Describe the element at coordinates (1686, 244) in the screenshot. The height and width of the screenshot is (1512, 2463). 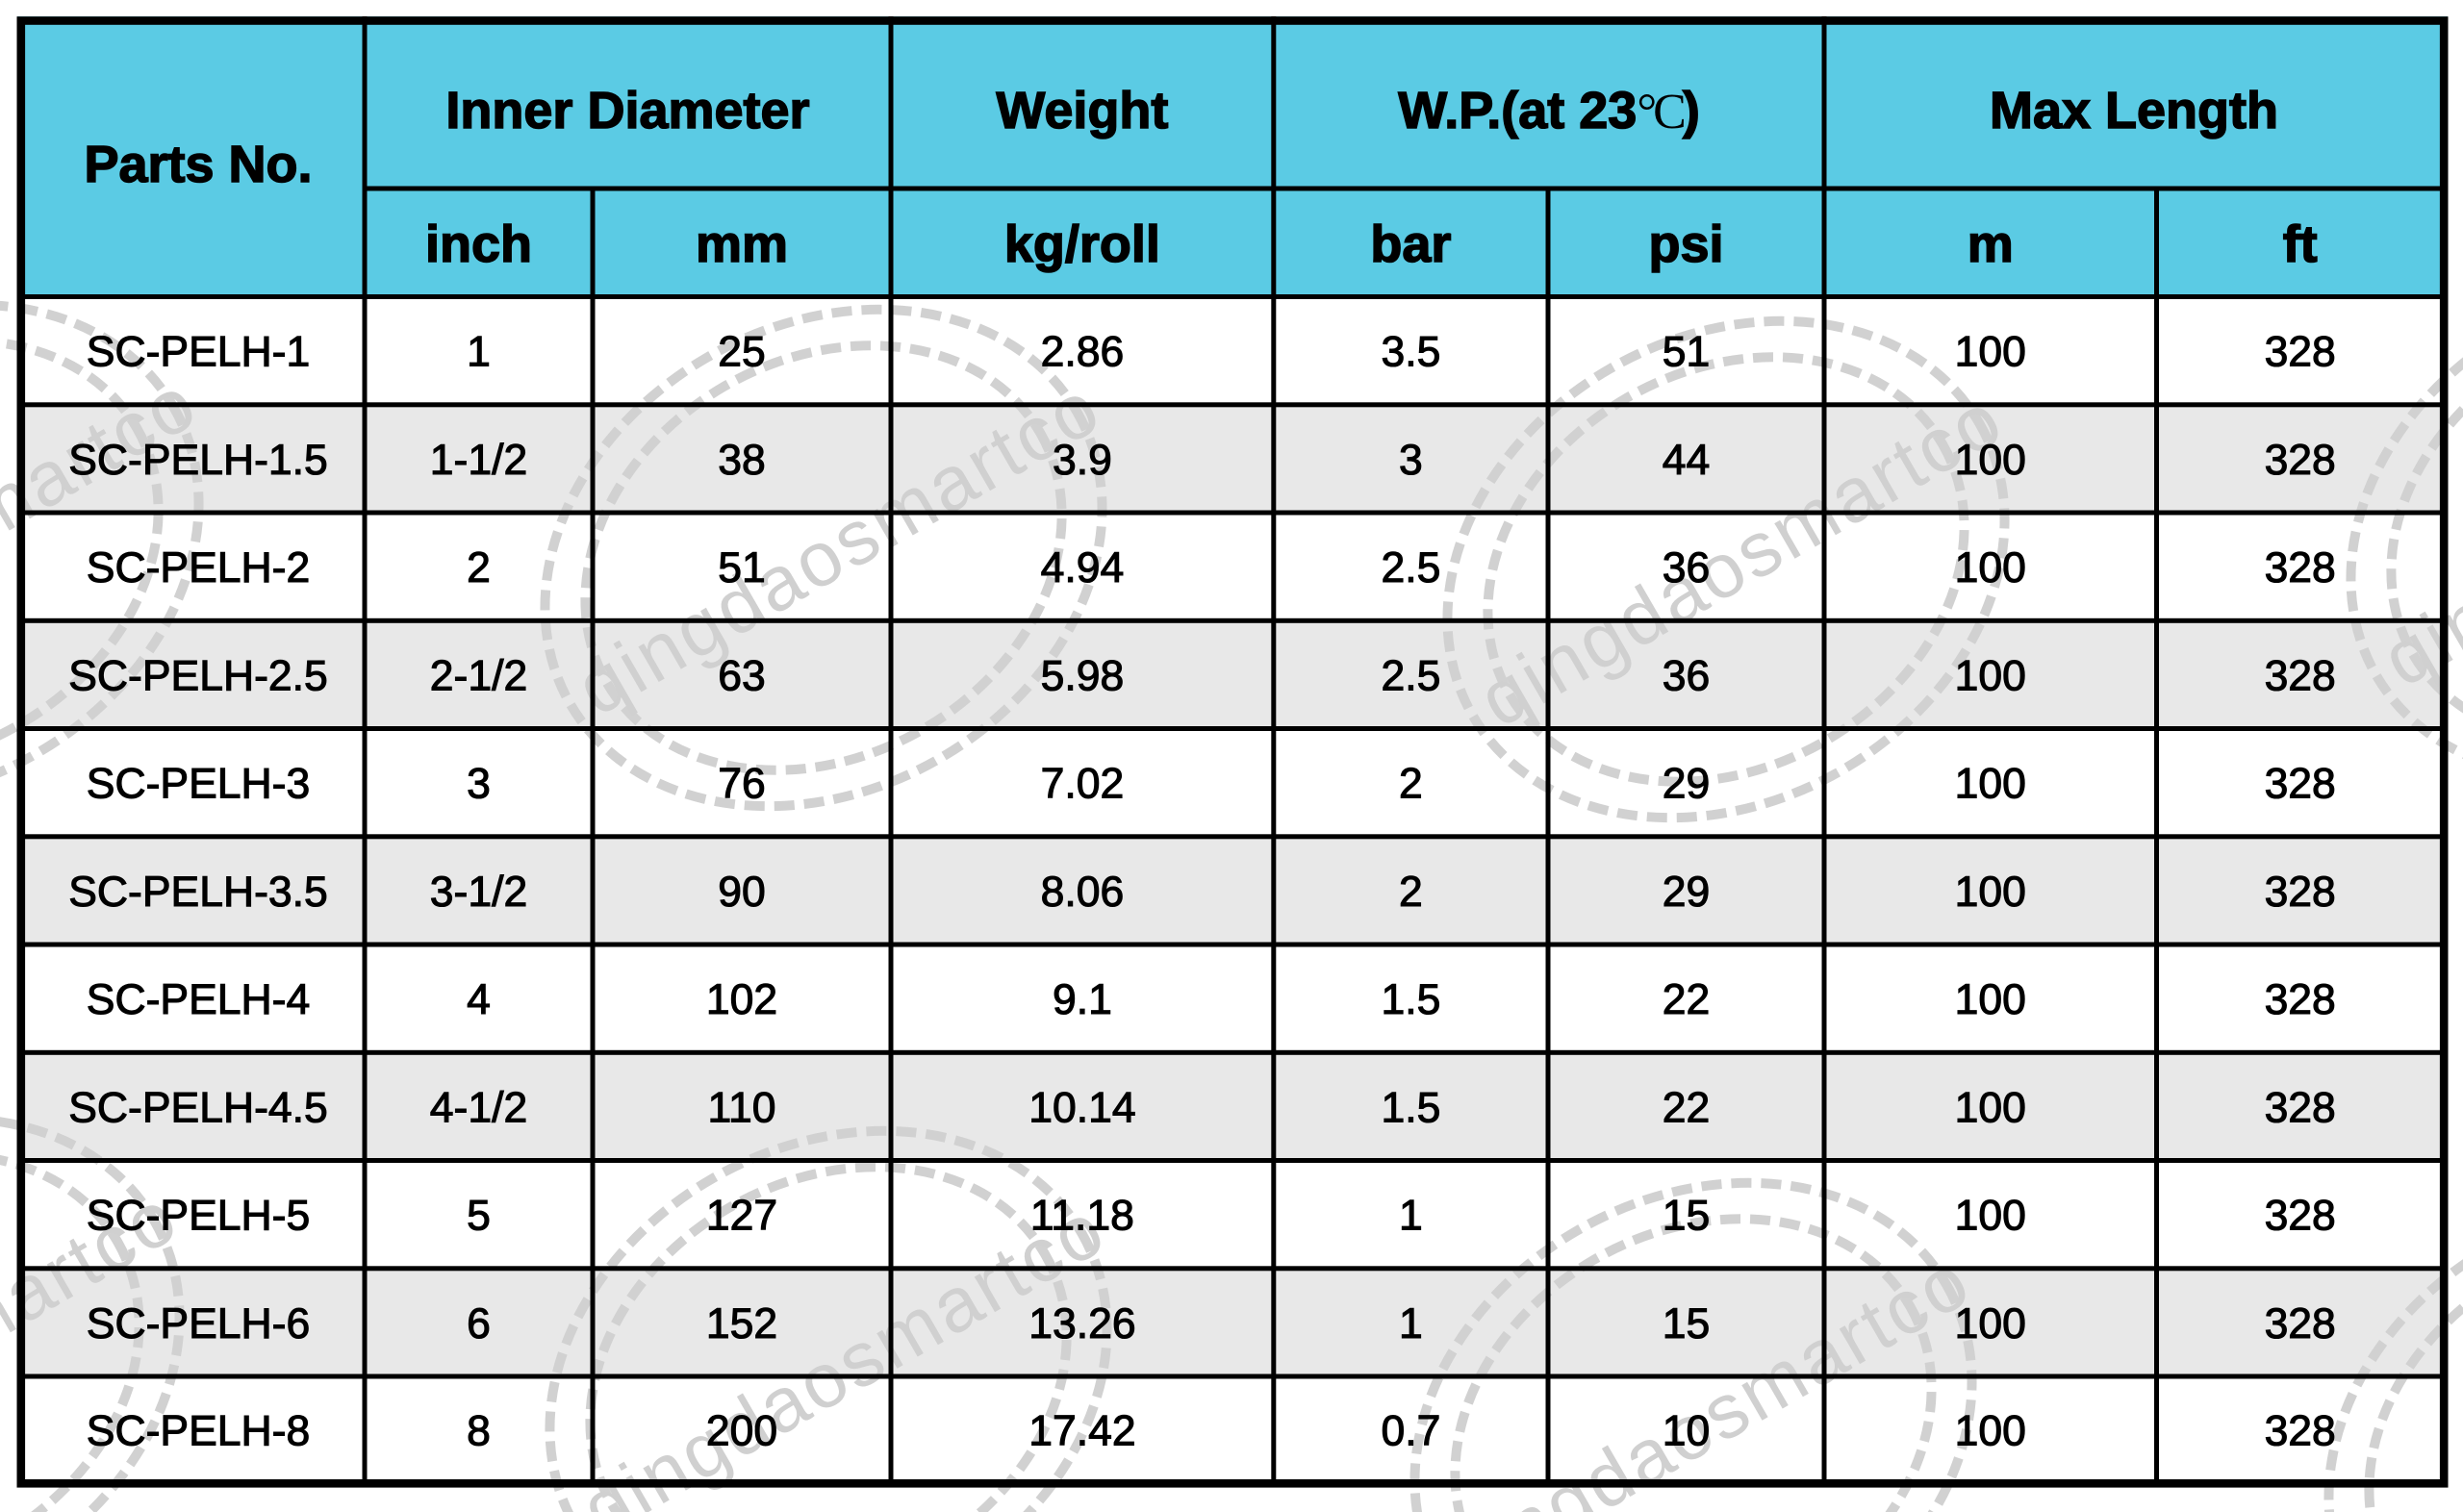
I see `svg-text: psi` at that location.